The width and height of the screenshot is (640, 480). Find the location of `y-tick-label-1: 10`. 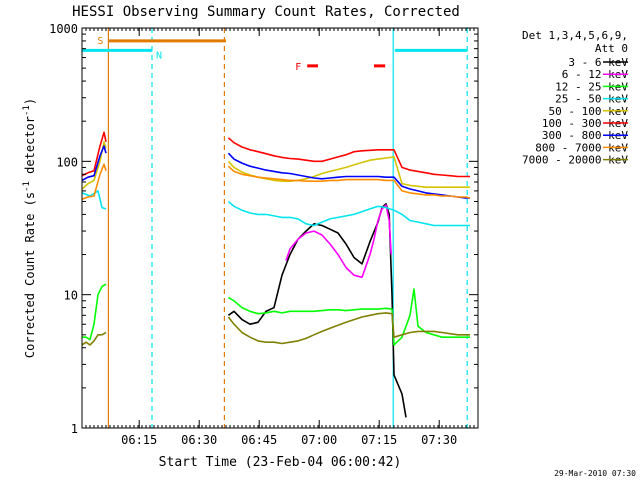

y-tick-label-1: 10 is located at coordinates (71, 296).